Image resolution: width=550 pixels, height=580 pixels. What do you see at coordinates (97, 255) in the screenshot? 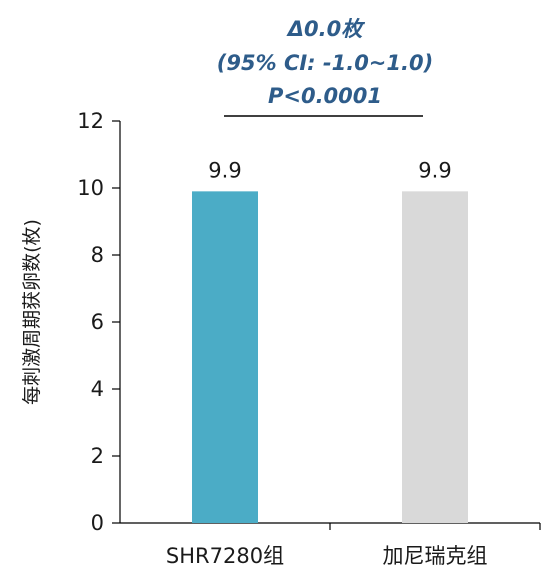
I see `y-tick-label: 8` at bounding box center [97, 255].